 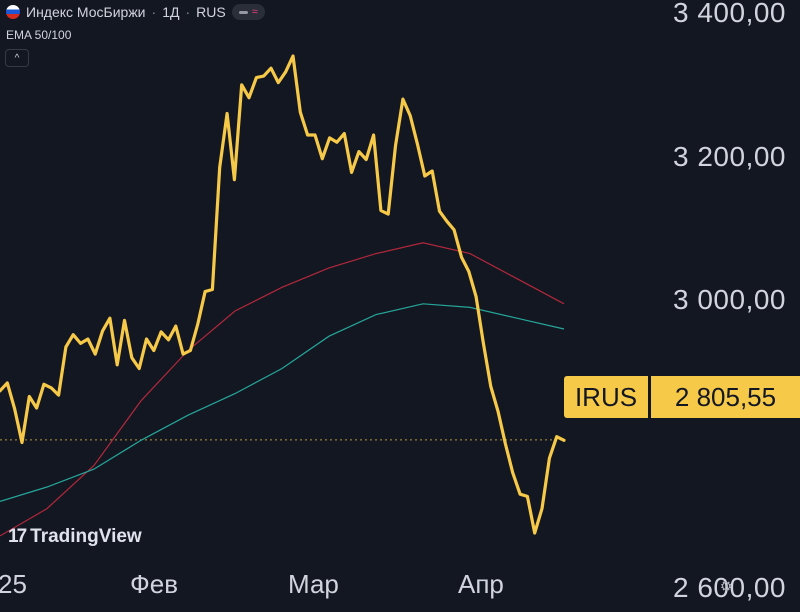 I want to click on wave-icon: ≈, so click(x=254, y=12).